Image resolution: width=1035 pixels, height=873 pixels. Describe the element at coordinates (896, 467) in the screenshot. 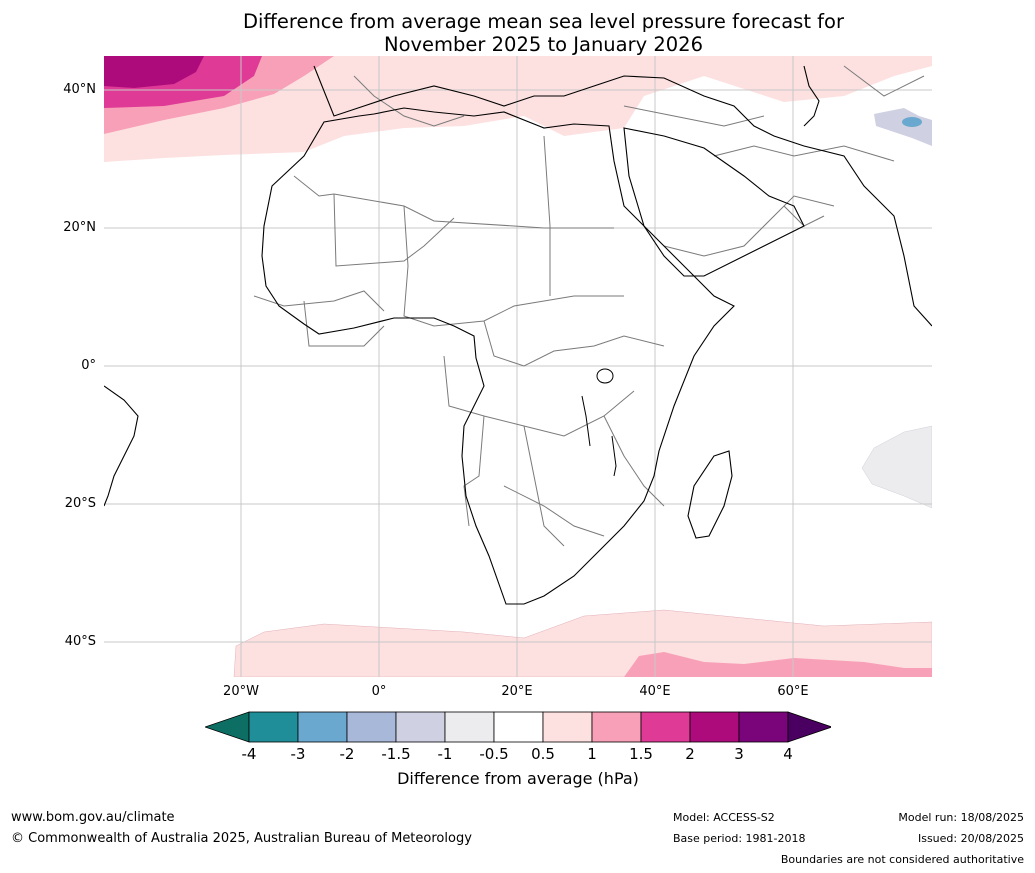

I see `anomaly-grey-indian-ocean` at that location.